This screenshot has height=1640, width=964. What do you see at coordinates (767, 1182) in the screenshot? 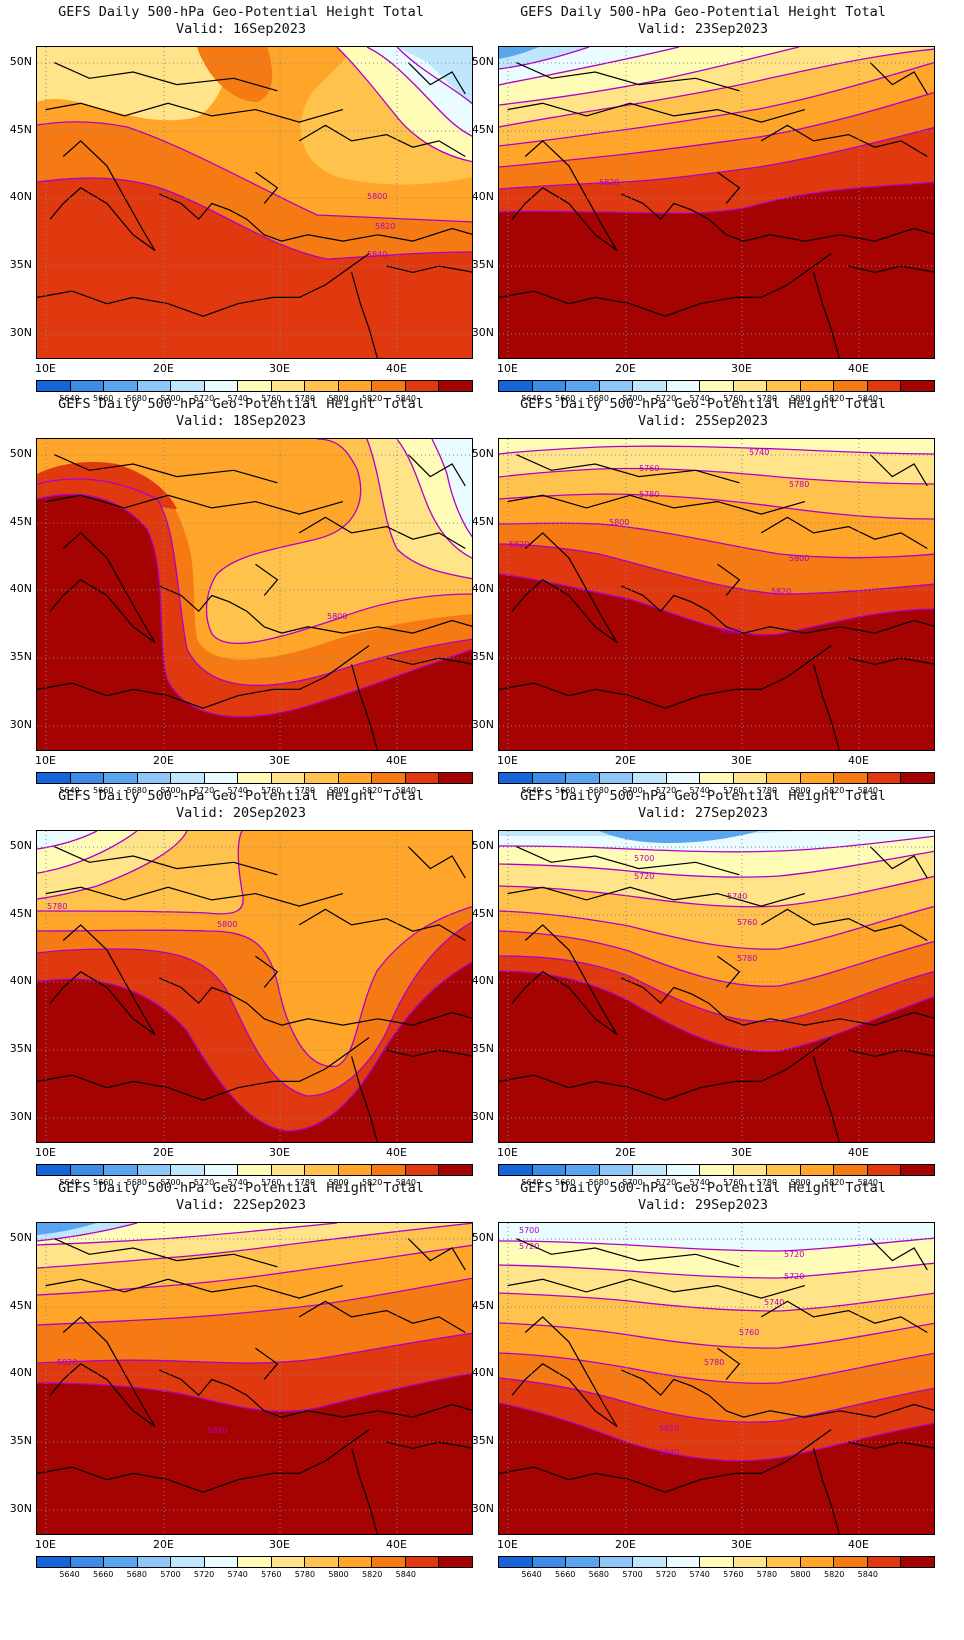
I see `colorbar-label: 5780` at bounding box center [767, 1182].